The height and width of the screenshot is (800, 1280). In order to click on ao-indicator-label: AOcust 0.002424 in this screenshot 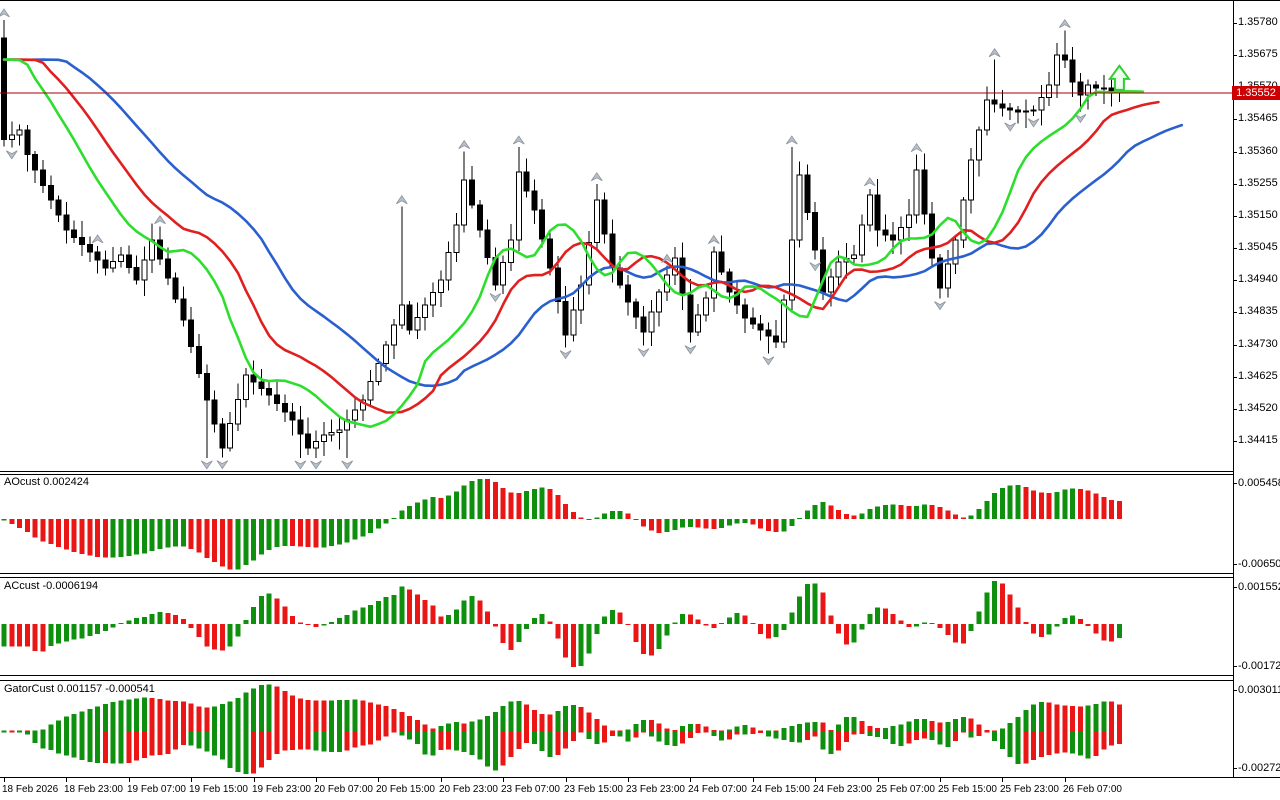, I will do `click(47, 482)`.